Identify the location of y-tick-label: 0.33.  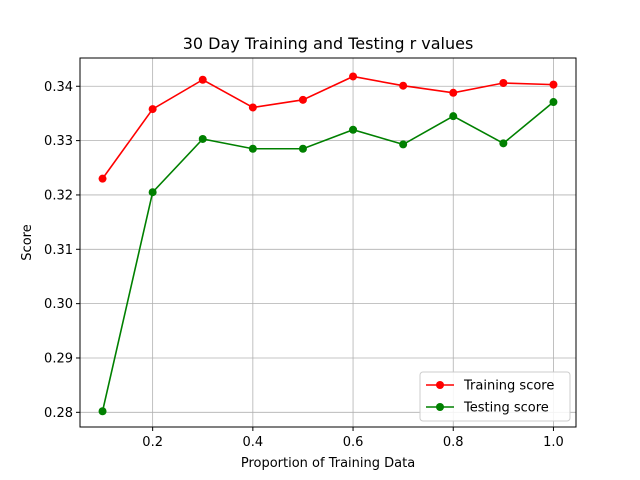
(58, 141).